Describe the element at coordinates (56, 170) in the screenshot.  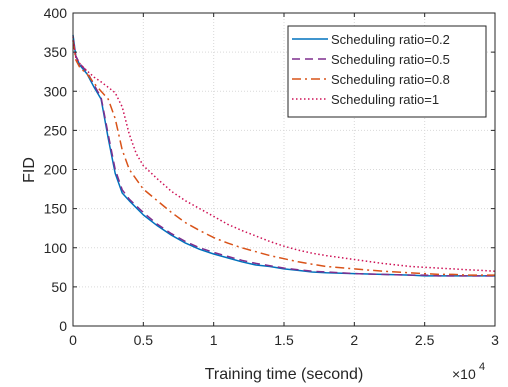
I see `y-tick-label: 200` at that location.